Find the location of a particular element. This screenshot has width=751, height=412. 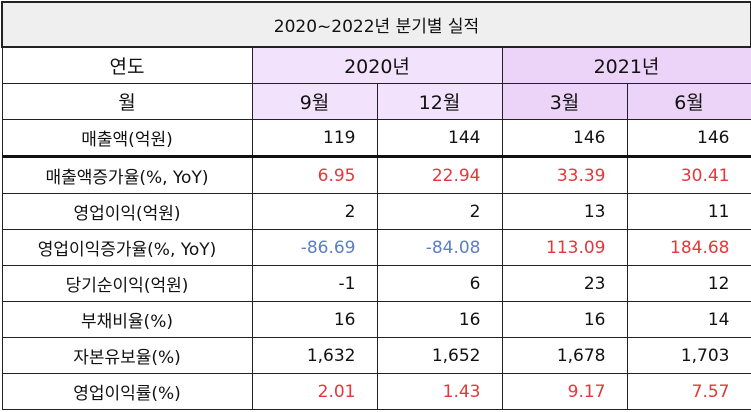

row-label: 매출액(억원) is located at coordinates (127, 138).